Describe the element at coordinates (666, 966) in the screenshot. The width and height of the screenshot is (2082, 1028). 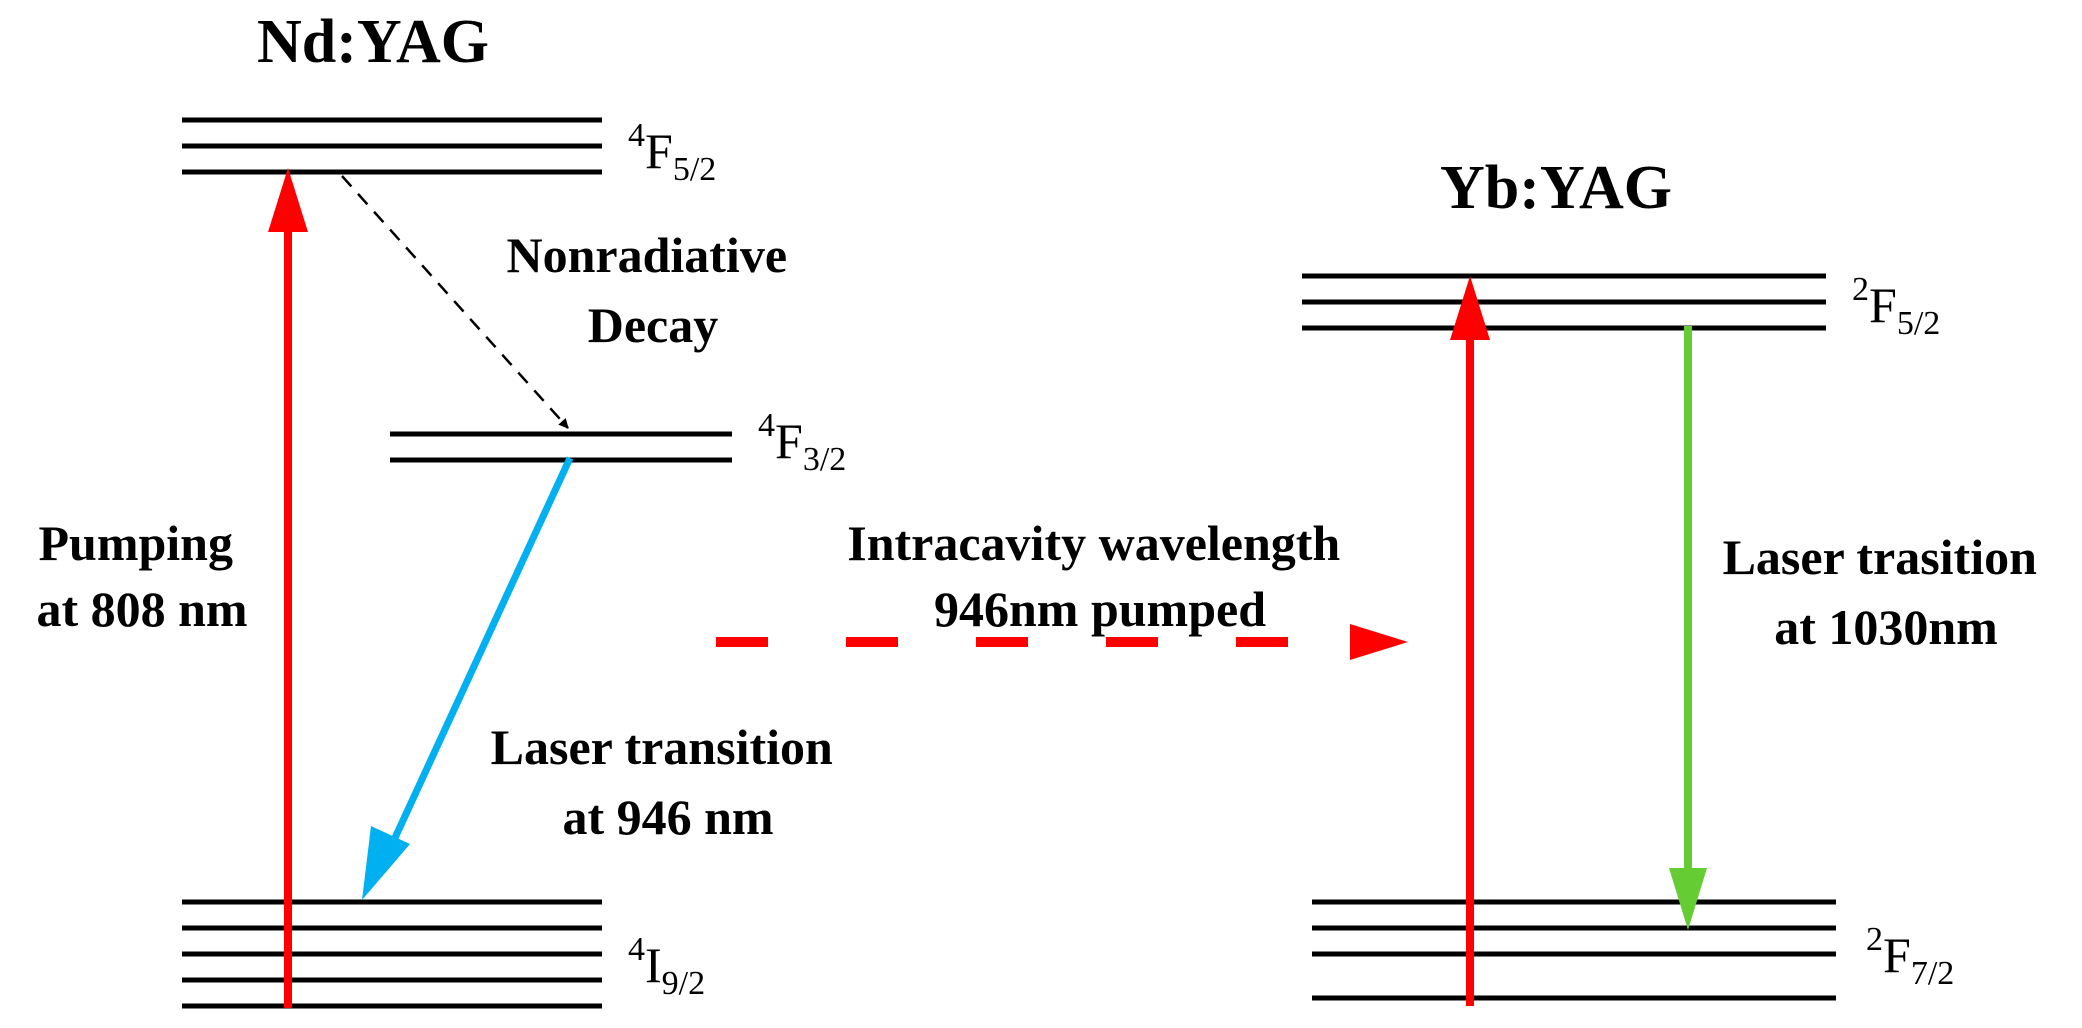
I see `nd-level-4i92-label: 4I9/2` at that location.